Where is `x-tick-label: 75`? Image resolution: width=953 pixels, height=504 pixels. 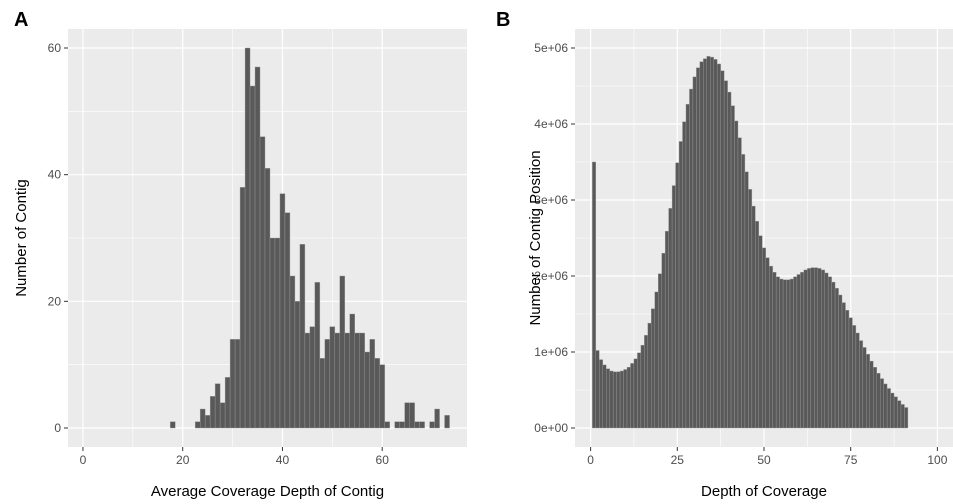 x-tick-label: 75 is located at coordinates (851, 460).